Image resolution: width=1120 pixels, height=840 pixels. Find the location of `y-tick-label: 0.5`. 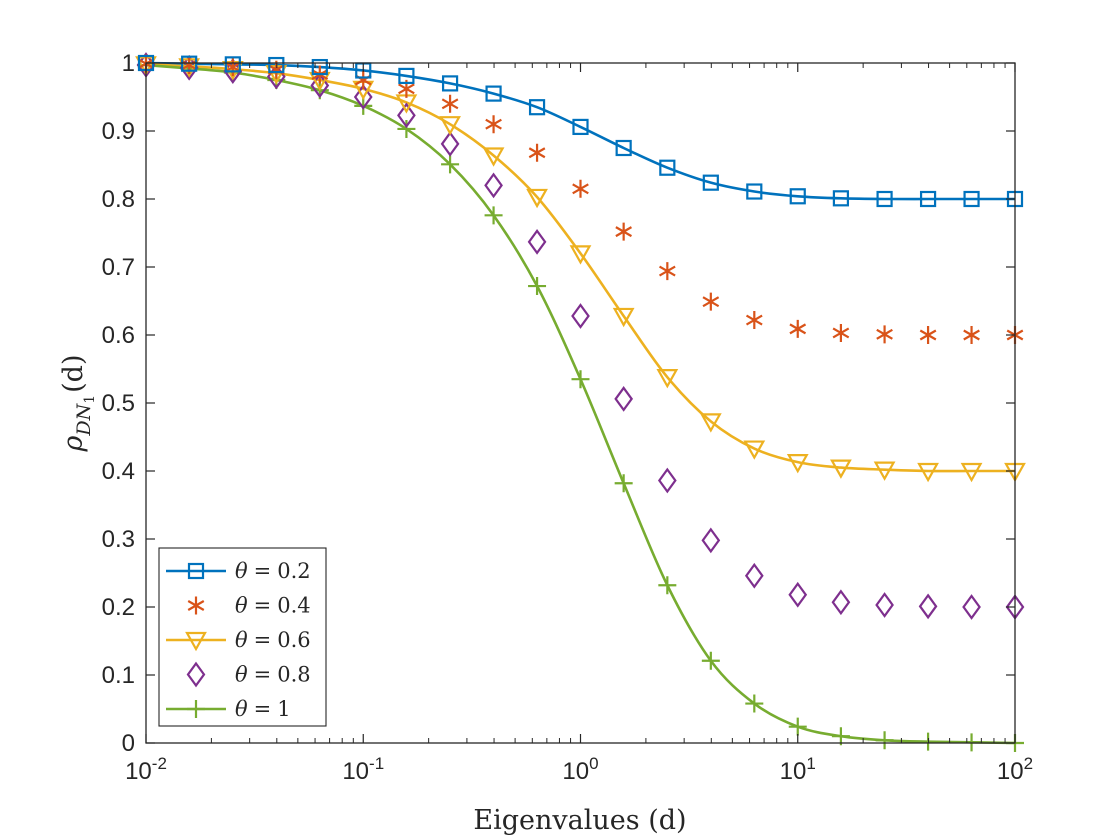

y-tick-label: 0.5 is located at coordinates (118, 403).